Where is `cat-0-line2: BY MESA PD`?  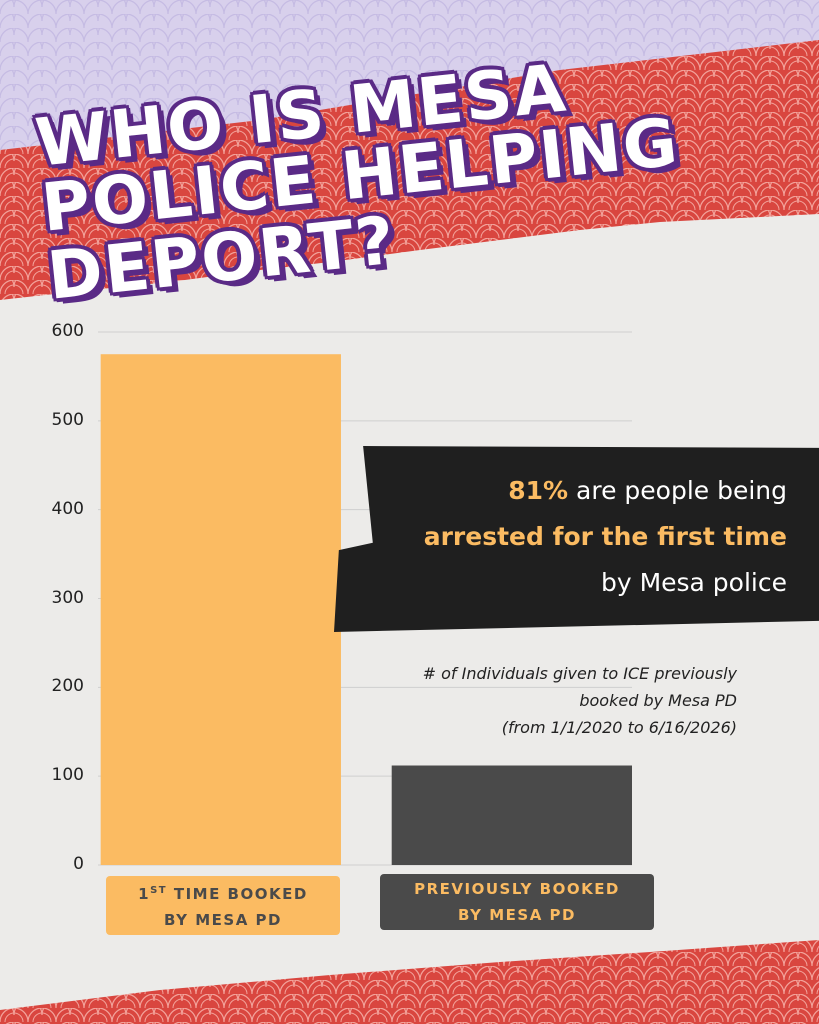 cat-0-line2: BY MESA PD is located at coordinates (223, 920).